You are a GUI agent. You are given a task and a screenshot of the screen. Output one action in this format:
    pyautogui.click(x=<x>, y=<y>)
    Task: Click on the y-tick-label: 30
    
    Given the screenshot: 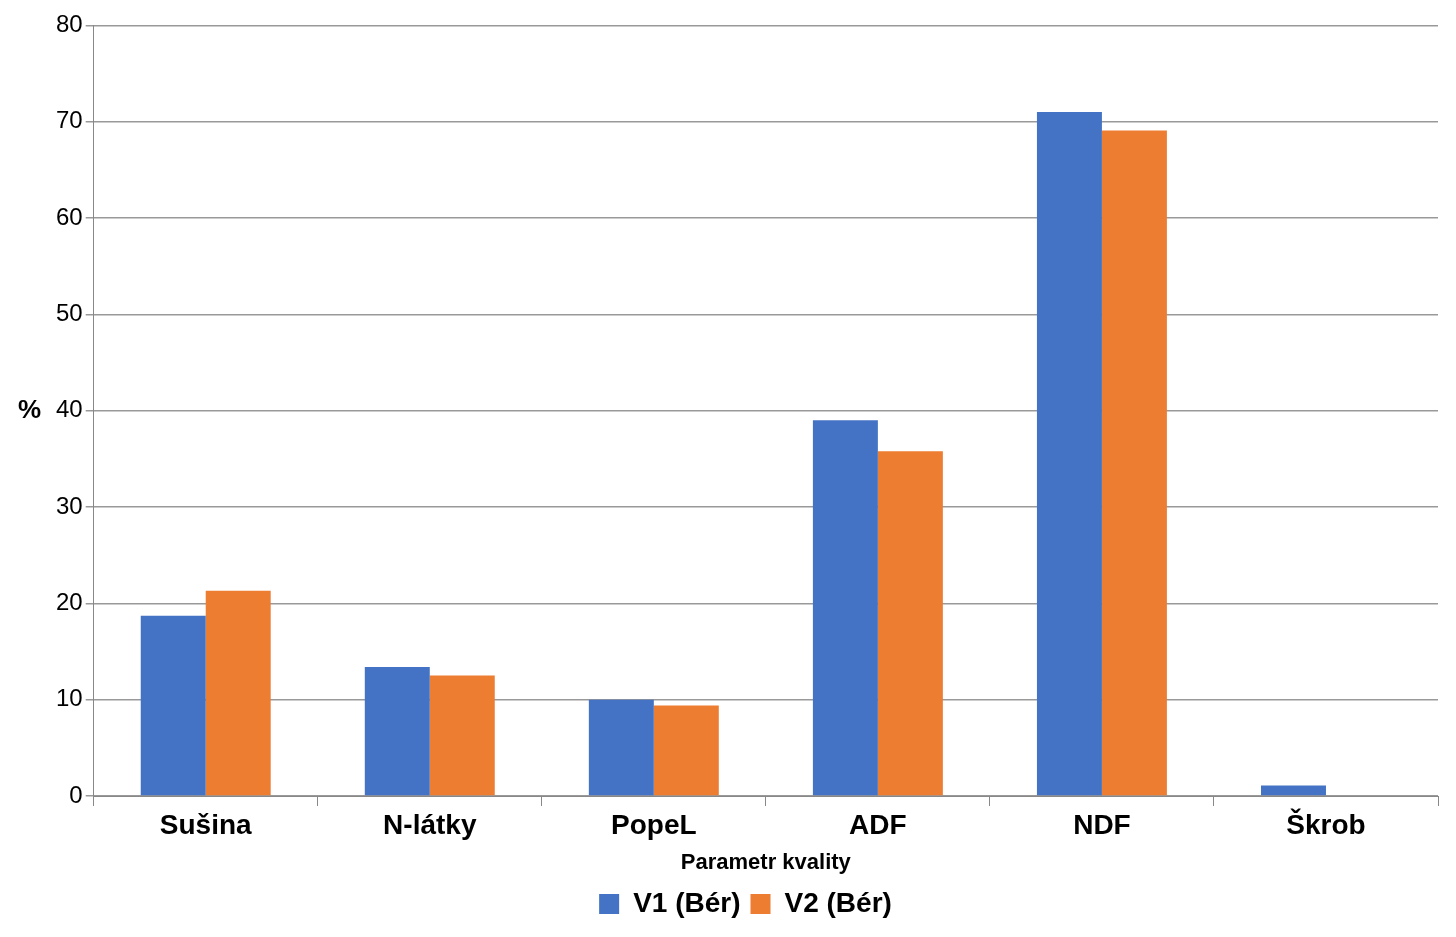 What is the action you would take?
    pyautogui.click(x=69, y=505)
    